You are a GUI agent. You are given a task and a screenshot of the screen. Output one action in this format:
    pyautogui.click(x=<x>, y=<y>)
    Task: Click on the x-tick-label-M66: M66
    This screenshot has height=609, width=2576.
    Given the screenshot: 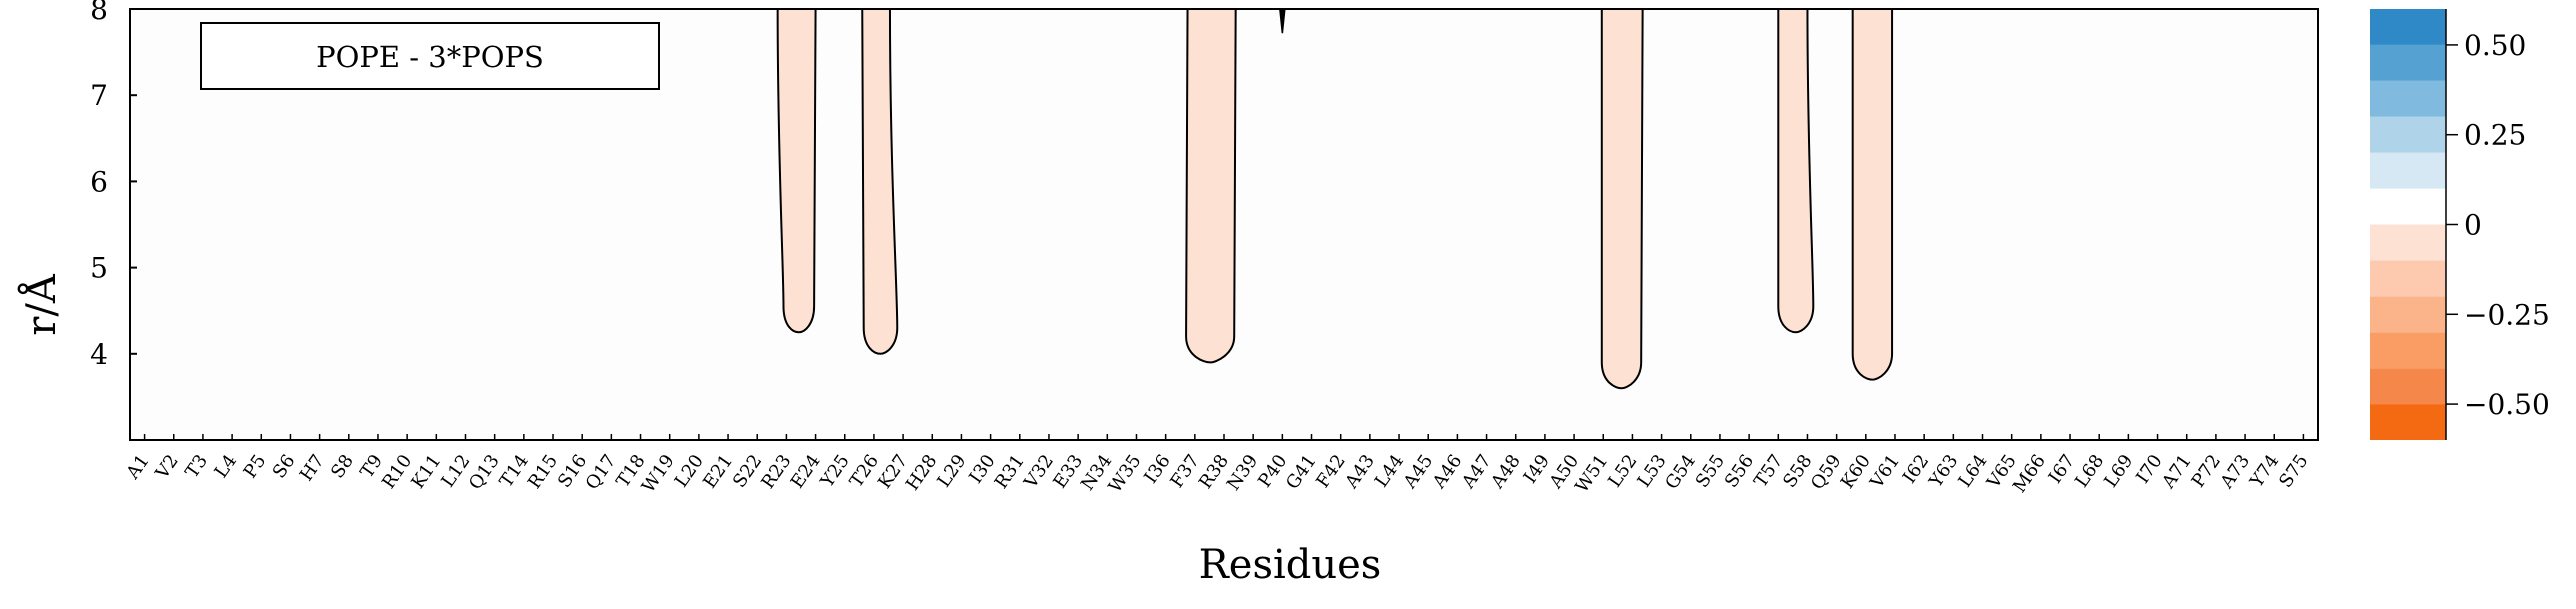 What is the action you would take?
    pyautogui.click(x=2029, y=474)
    